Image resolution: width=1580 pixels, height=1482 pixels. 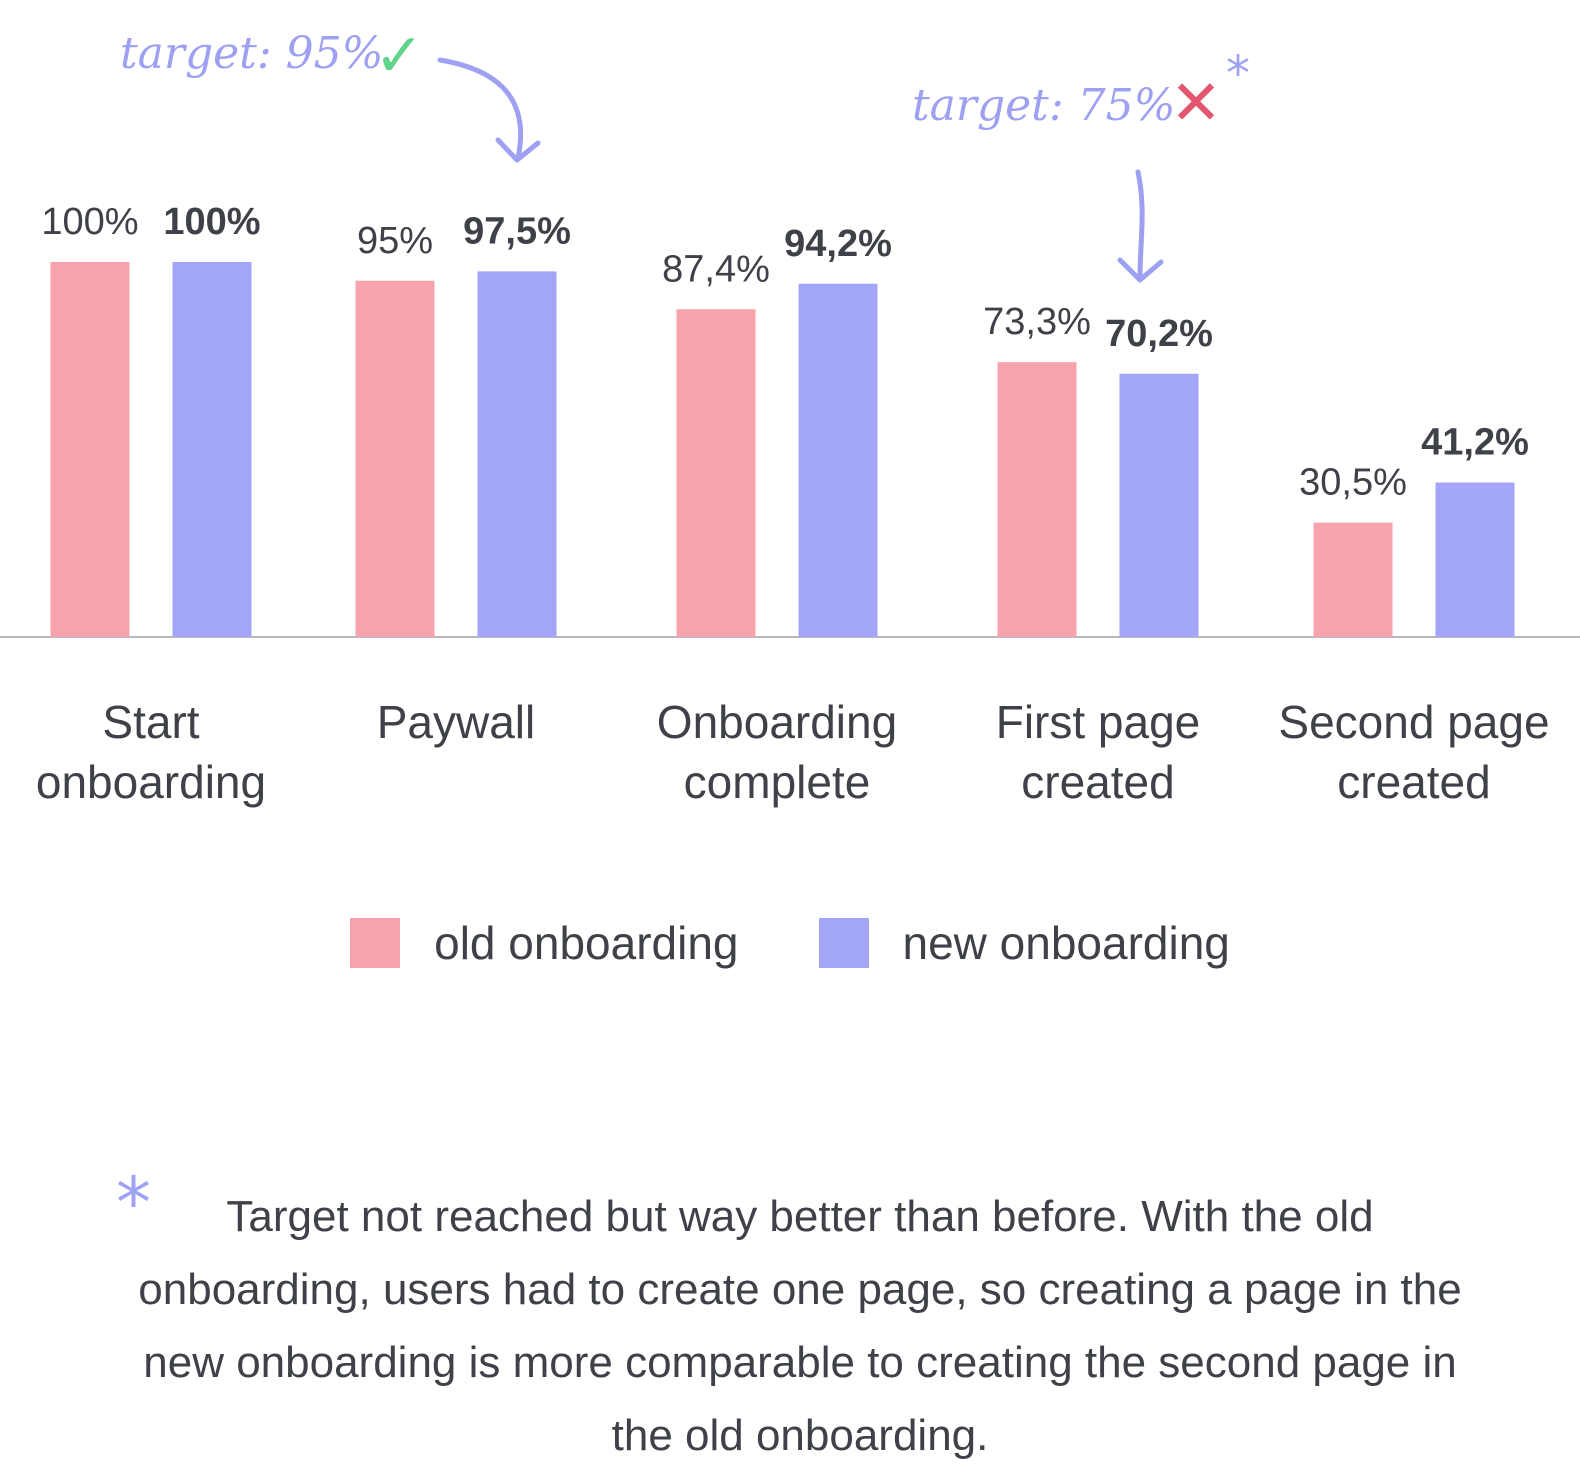 I want to click on legend-item-old: old onboarding, so click(x=544, y=943).